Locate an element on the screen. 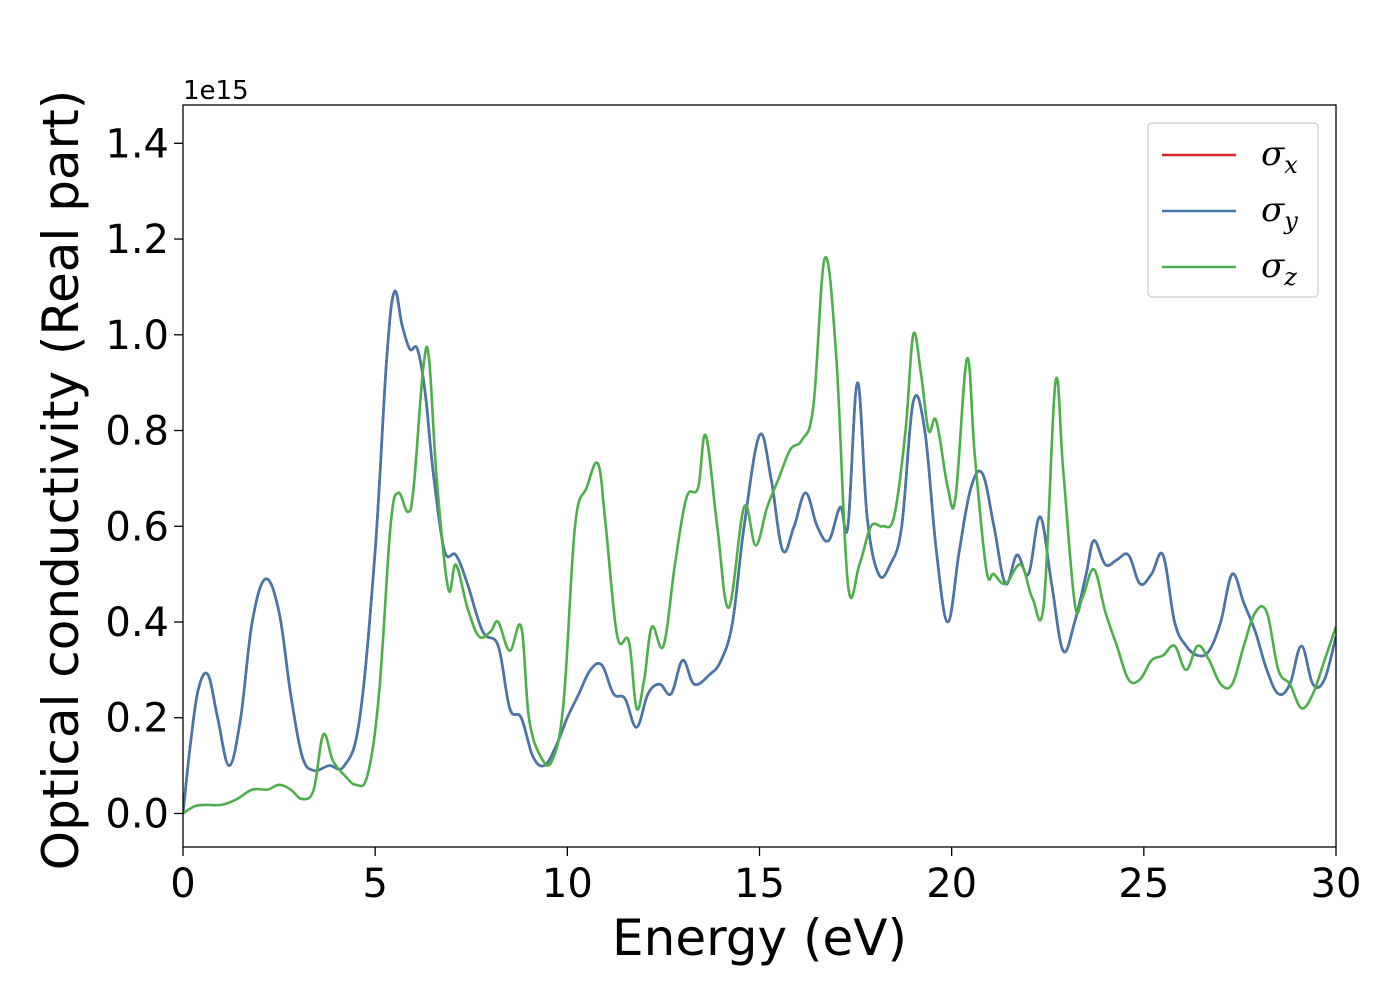 The height and width of the screenshot is (1000, 1400). y-tick-label: 0.6 is located at coordinates (137, 527).